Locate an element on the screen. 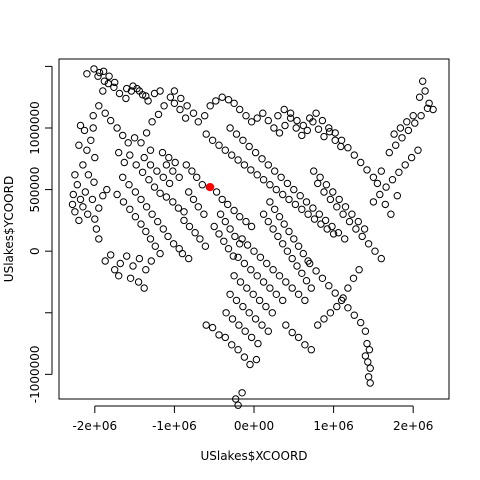 The image size is (480, 480). x-axis: -2e+06 -1e+06 0e+00 1e+06 2e+06 is located at coordinates (252, 419).